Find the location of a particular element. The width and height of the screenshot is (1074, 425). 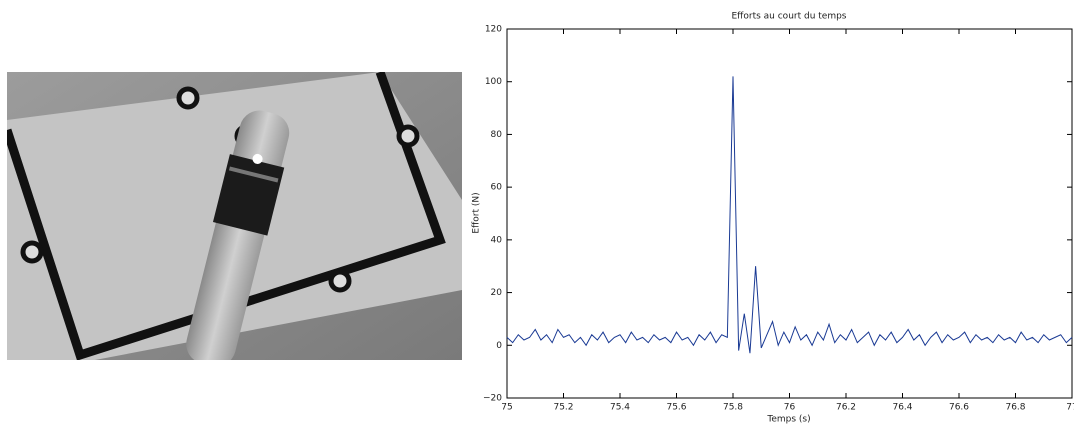

y-tick-label: 80 is located at coordinates (497, 135).